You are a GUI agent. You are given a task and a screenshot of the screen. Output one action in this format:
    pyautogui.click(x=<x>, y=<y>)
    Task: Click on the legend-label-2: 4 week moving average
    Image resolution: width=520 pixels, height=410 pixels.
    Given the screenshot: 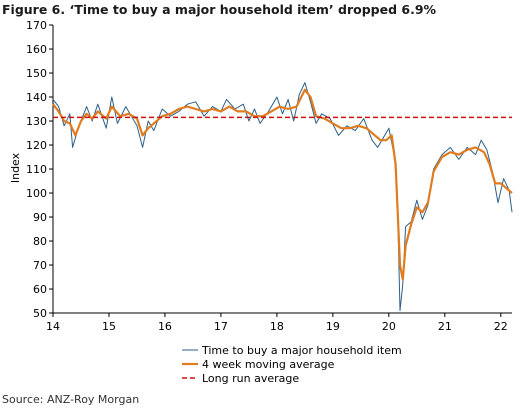 What is the action you would take?
    pyautogui.click(x=268, y=364)
    